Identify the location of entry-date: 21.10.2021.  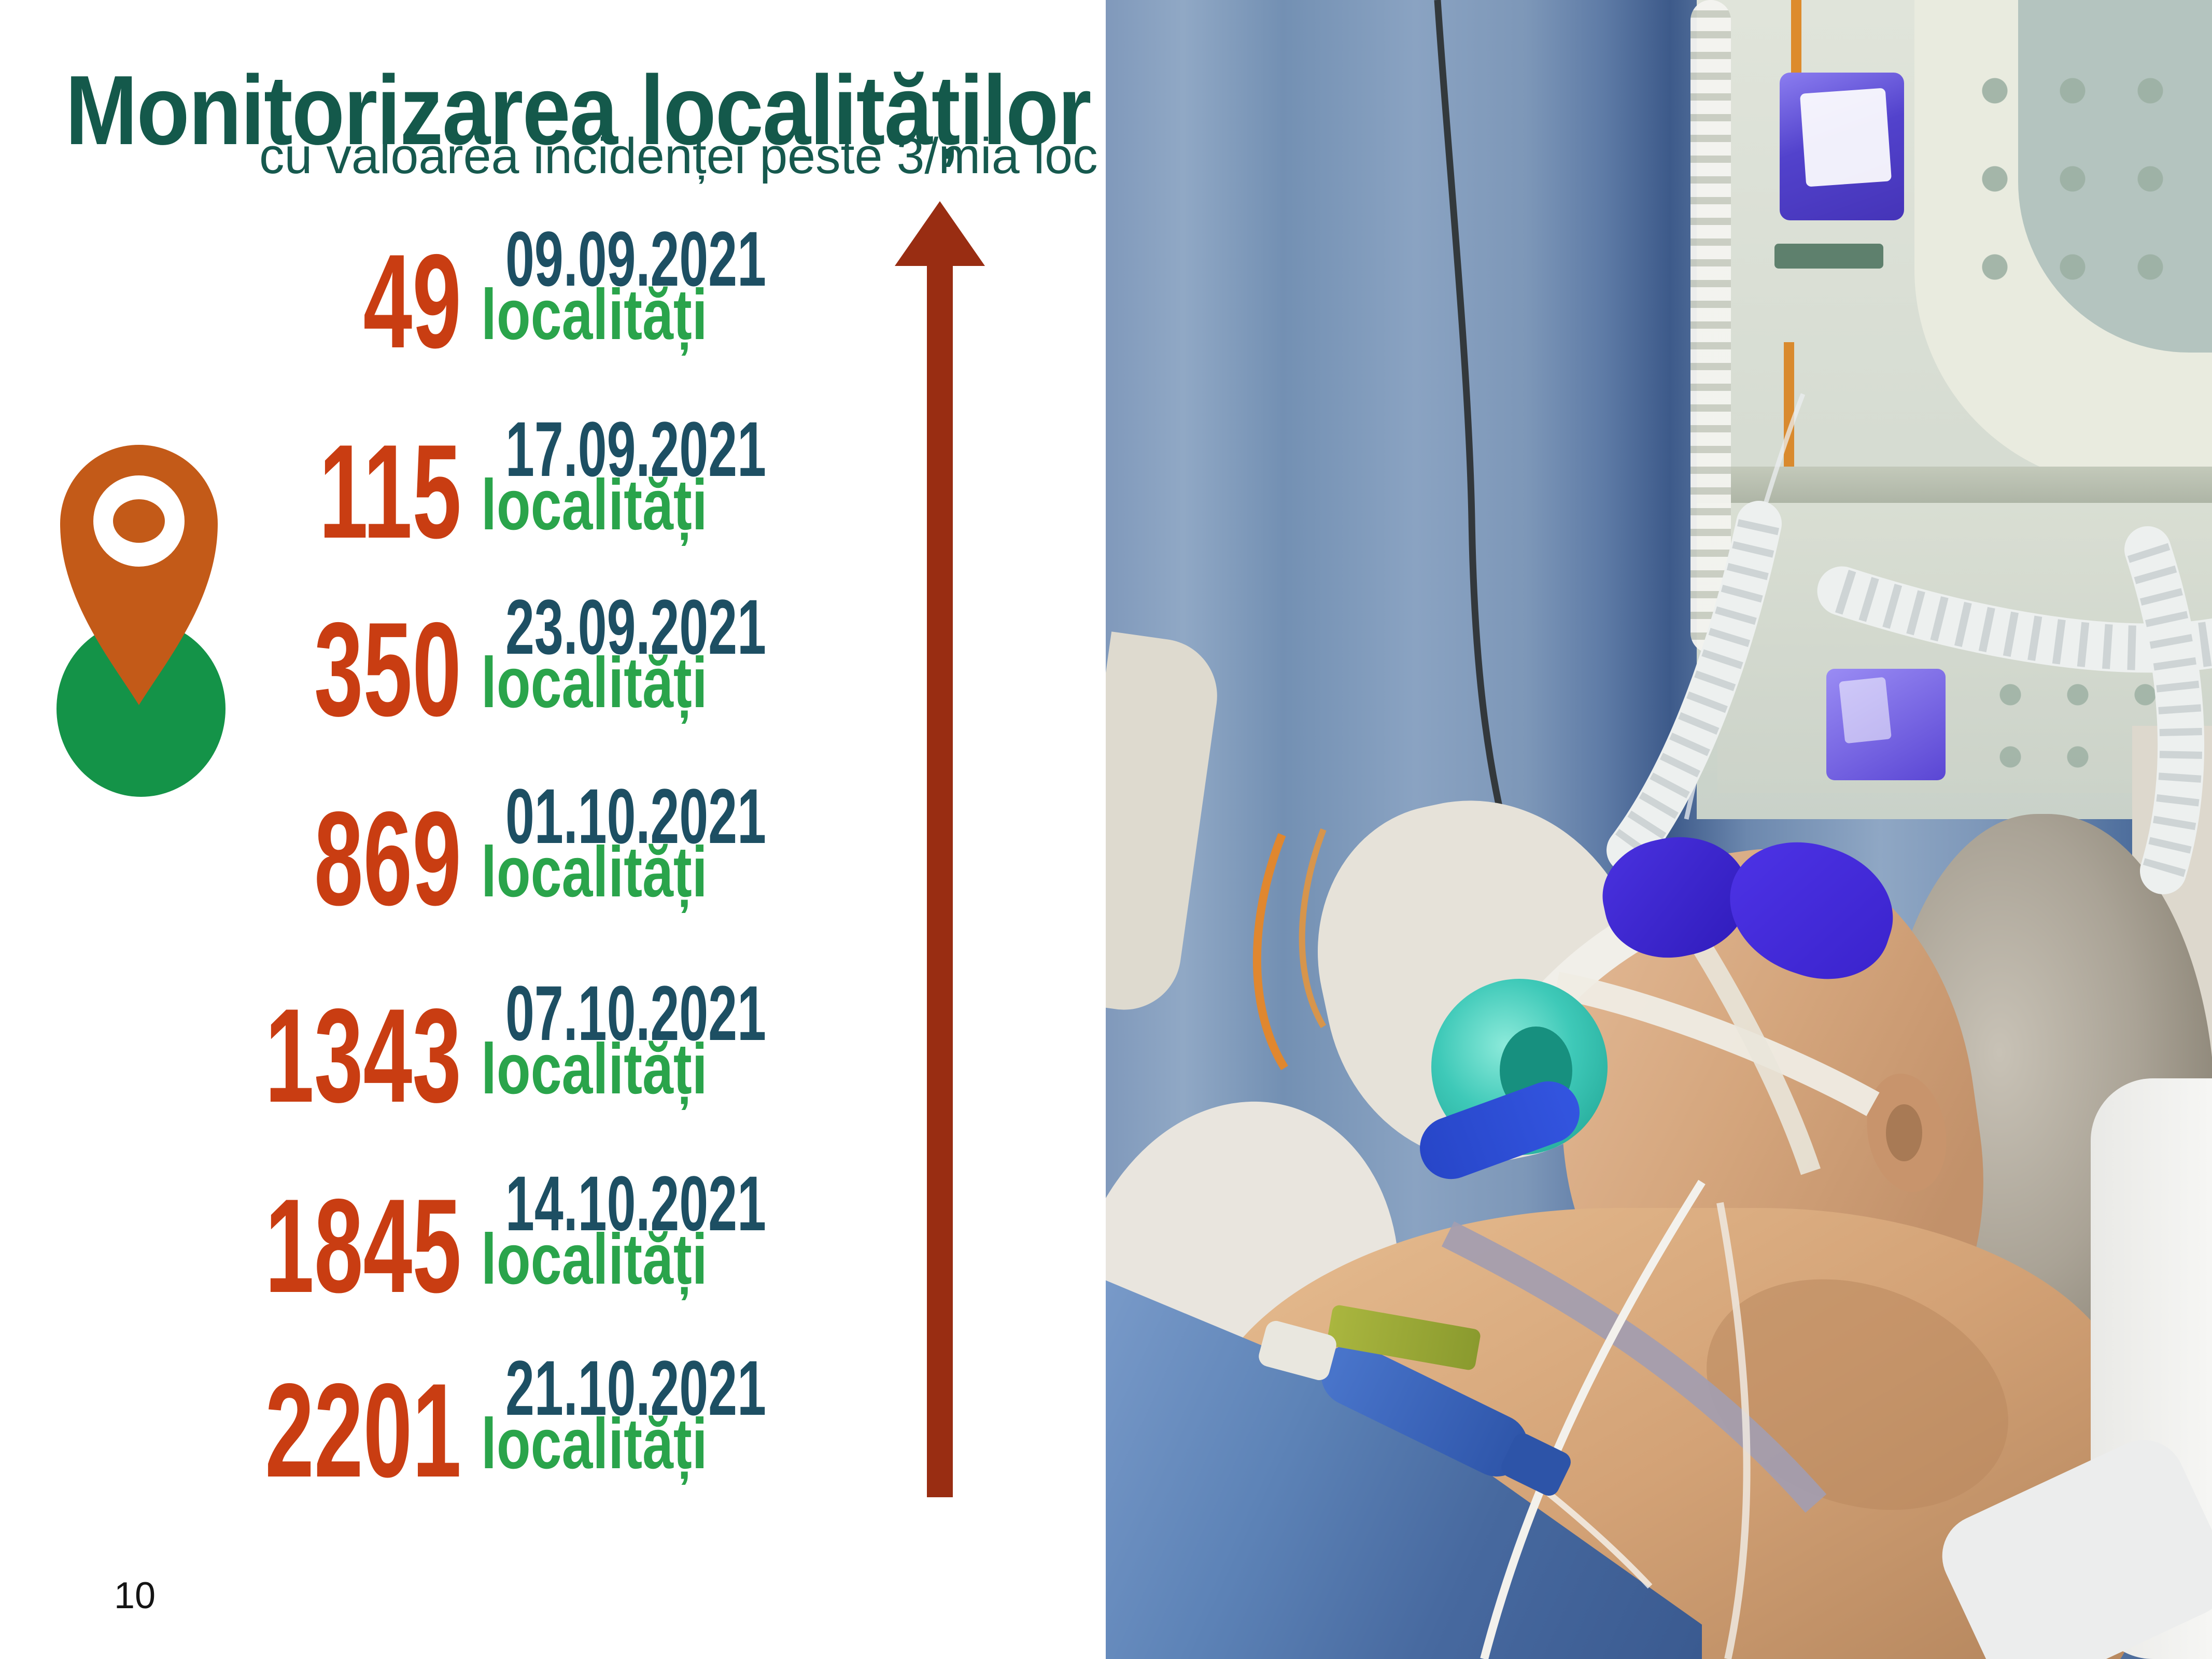
(635, 1387).